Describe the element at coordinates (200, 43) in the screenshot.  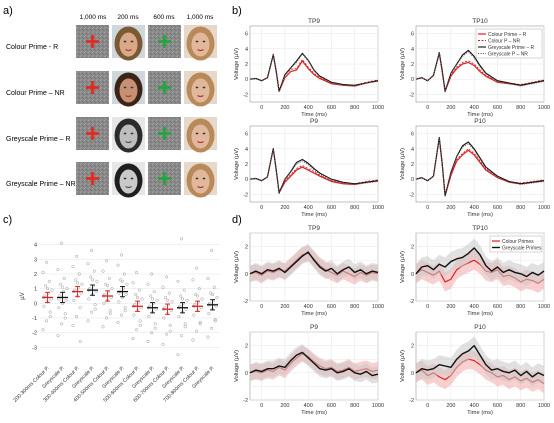
I see `target-face-image` at that location.